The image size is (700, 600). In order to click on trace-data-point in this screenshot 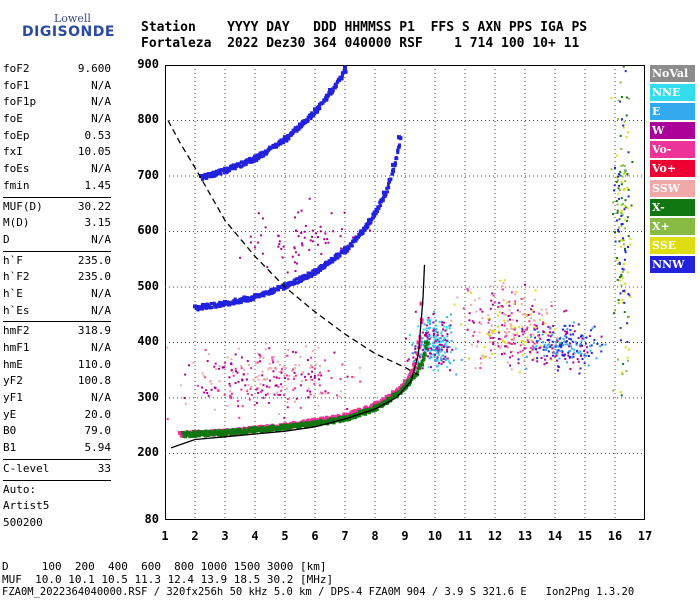, I will do `click(426, 342)`.